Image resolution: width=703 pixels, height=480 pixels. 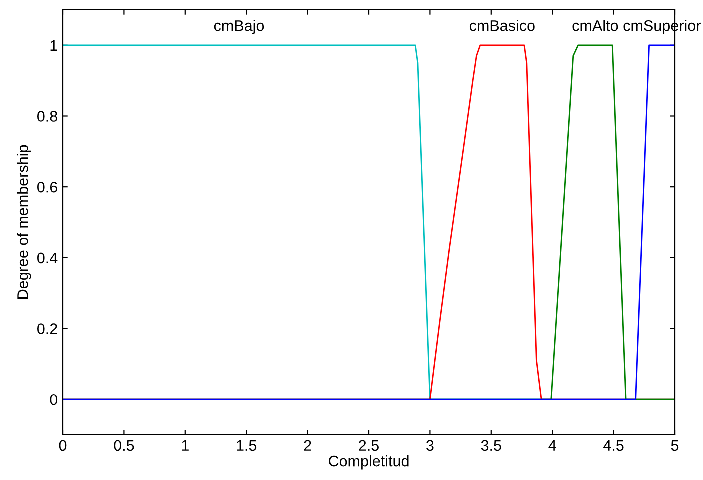 I want to click on y-tick-label: 0.6, so click(x=48, y=187).